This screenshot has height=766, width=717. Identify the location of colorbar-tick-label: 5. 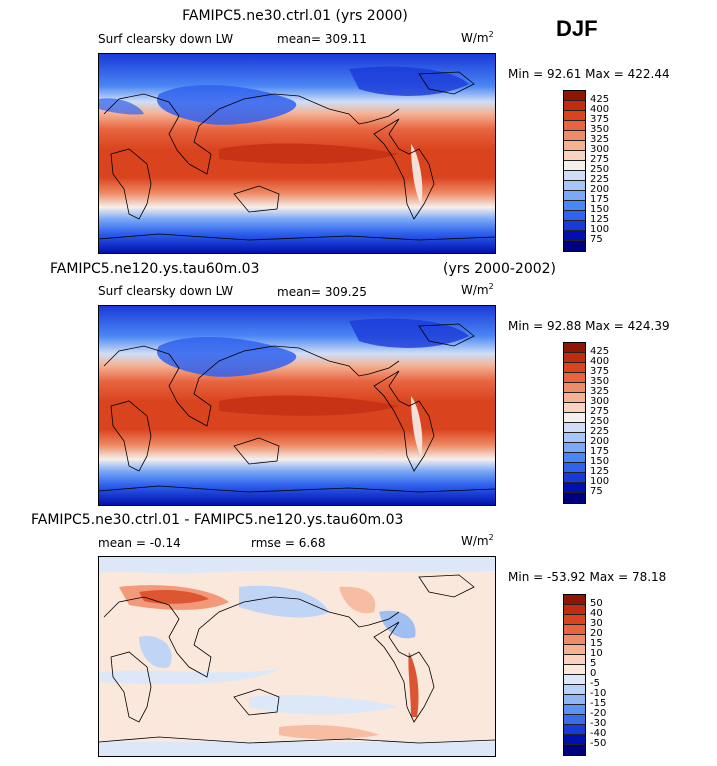
(593, 663).